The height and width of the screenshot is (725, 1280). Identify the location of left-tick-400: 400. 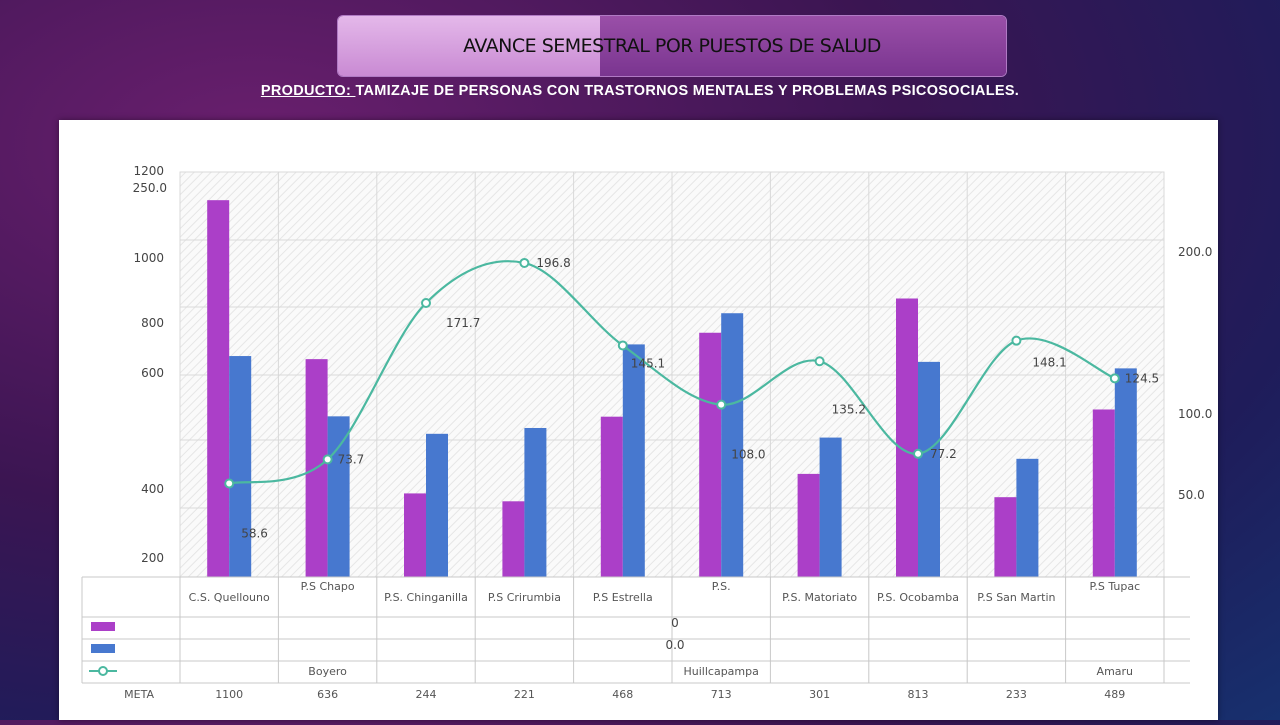
(152, 489).